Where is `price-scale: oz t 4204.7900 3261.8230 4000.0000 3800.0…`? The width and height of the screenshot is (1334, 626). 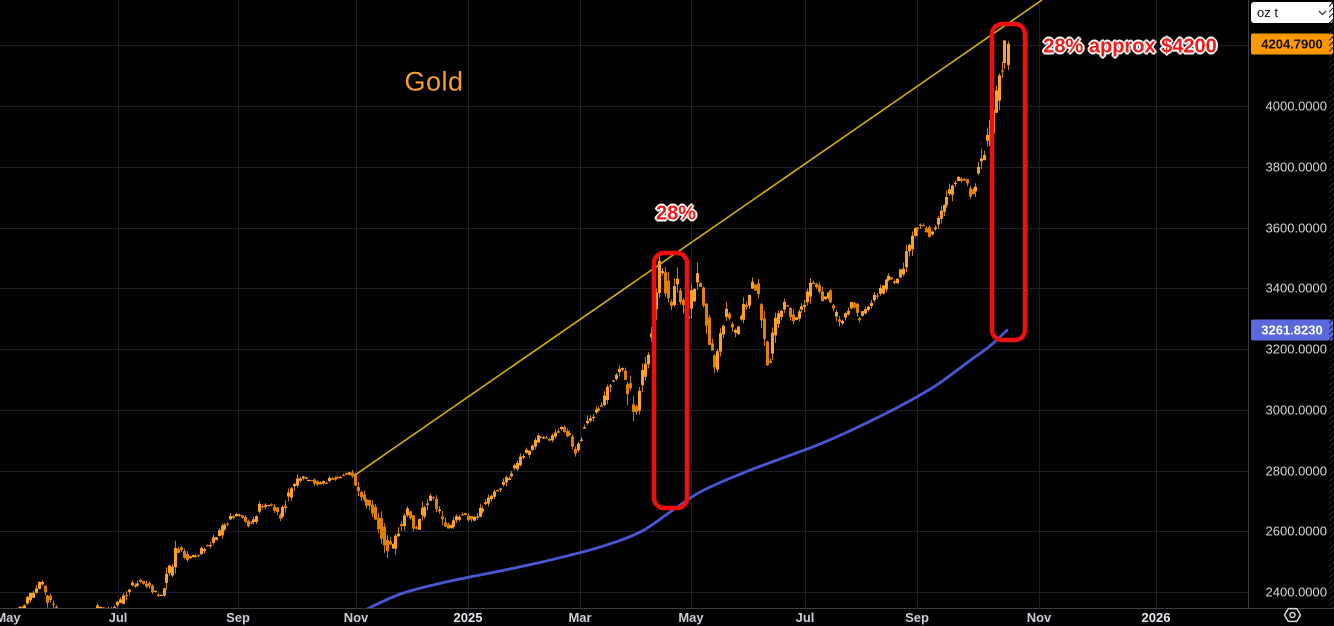 price-scale: oz t 4204.7900 3261.8230 4000.0000 3800.0… is located at coordinates (1291, 304).